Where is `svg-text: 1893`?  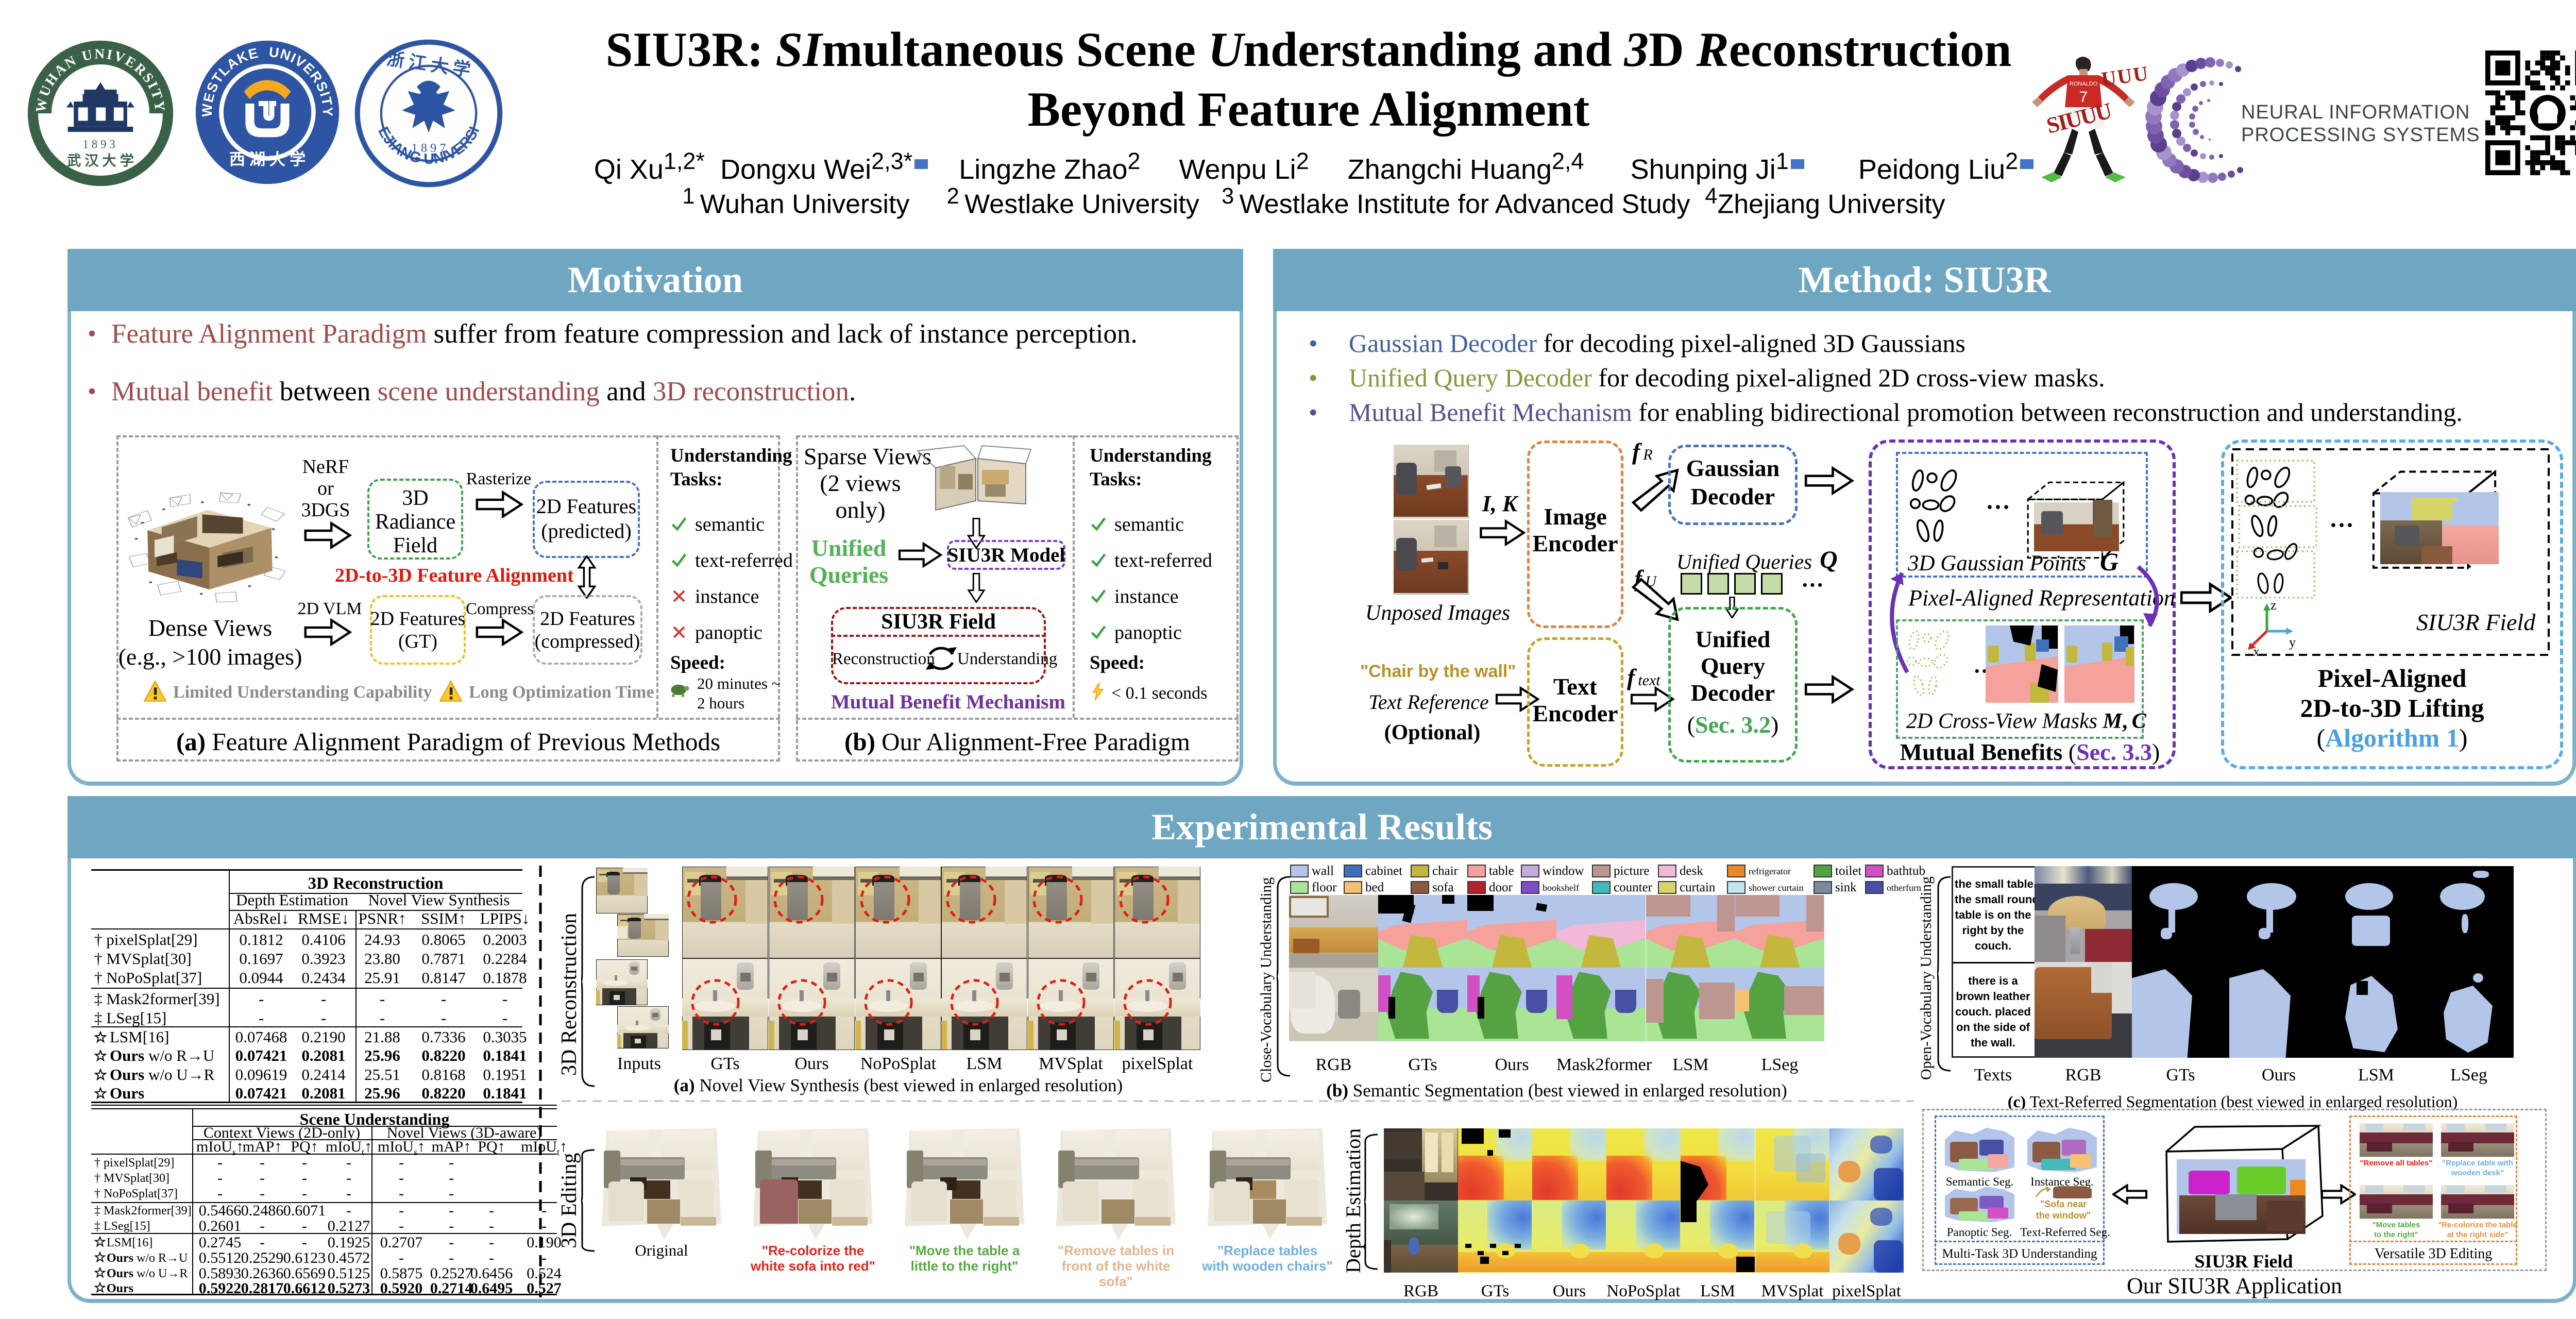 svg-text: 1893 is located at coordinates (100, 144).